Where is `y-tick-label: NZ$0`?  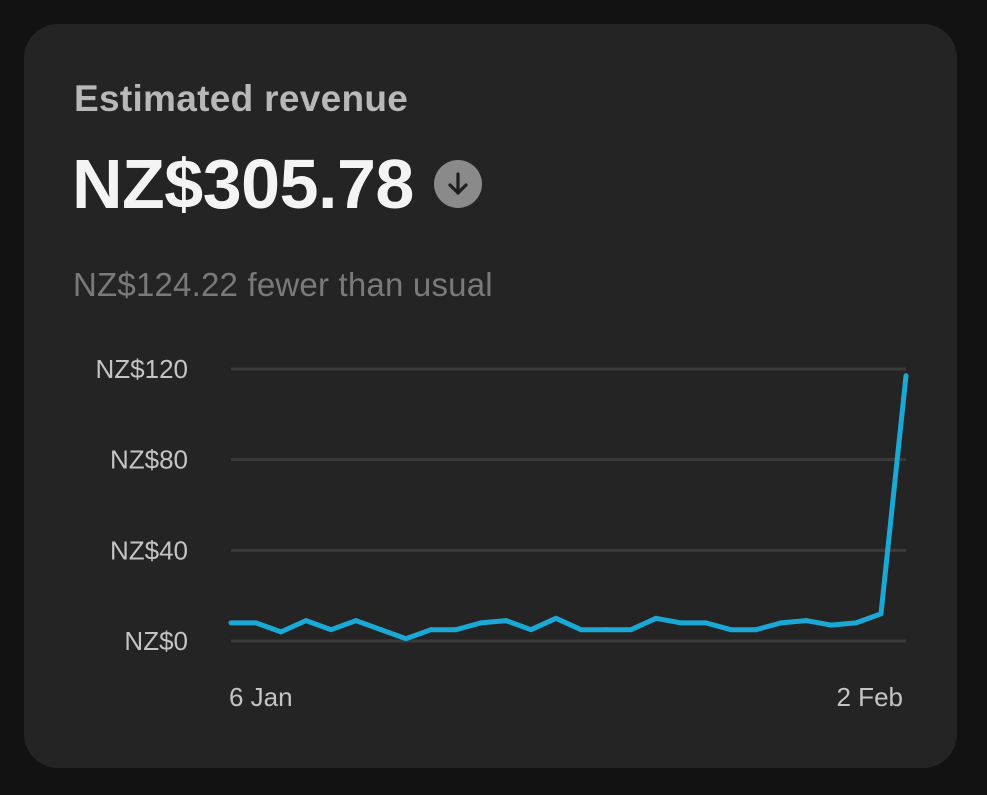
y-tick-label: NZ$0 is located at coordinates (156, 641).